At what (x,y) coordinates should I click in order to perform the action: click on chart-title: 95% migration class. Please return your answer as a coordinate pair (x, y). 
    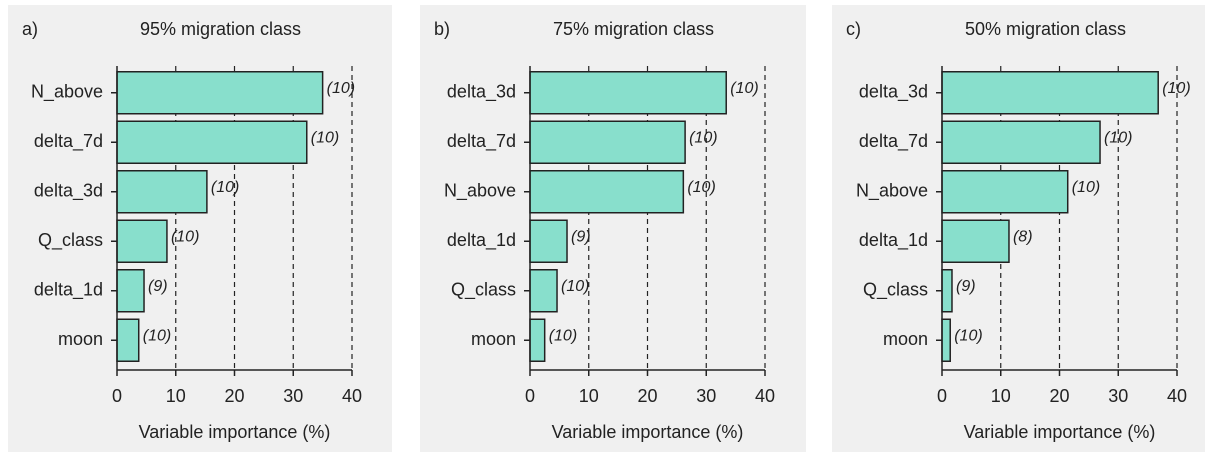
    Looking at the image, I should click on (220, 29).